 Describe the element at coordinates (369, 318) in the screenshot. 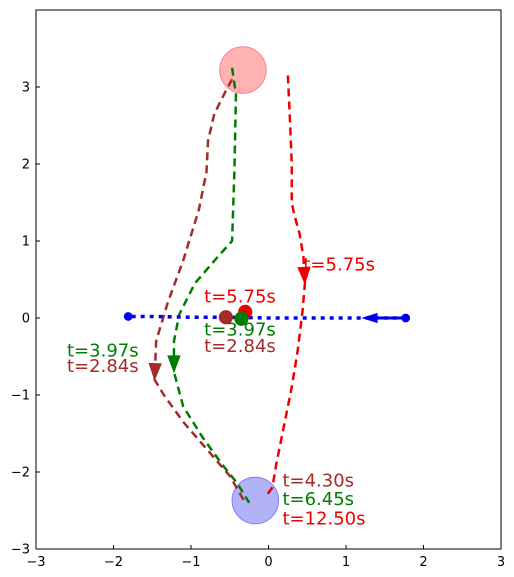

I see `arrow-blue` at that location.